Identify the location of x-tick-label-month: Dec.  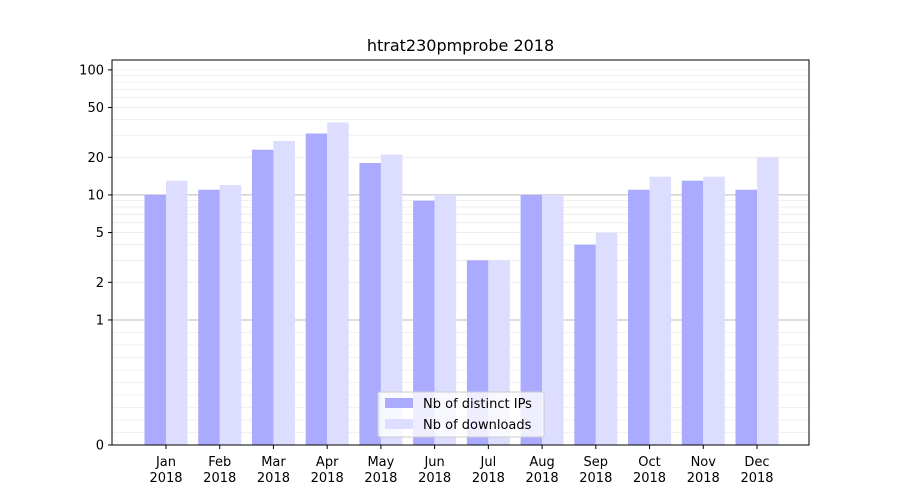
(756, 462).